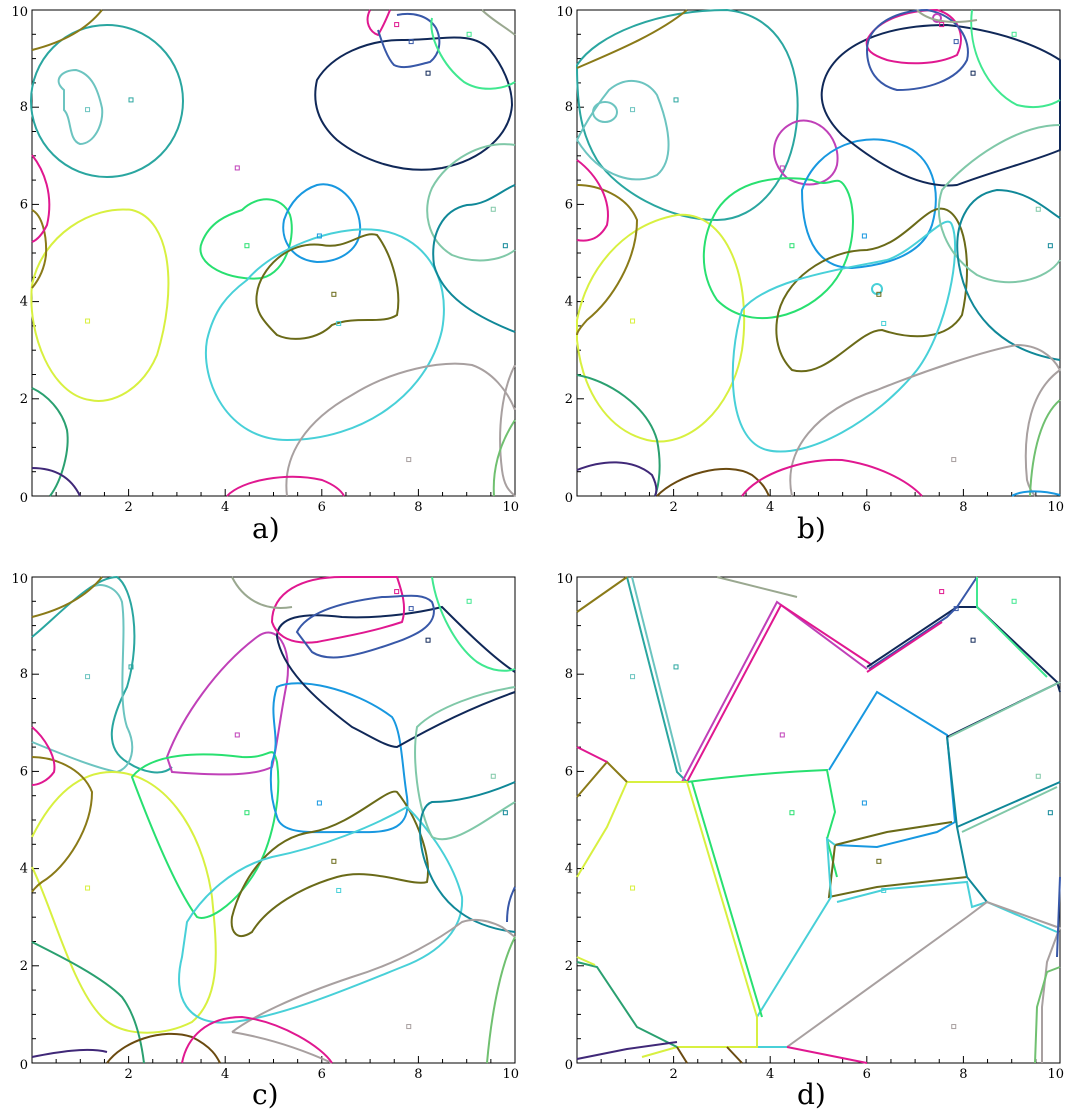 Image resolution: width=1070 pixels, height=1112 pixels. I want to click on x-tick-label: 10, so click(510, 1074).